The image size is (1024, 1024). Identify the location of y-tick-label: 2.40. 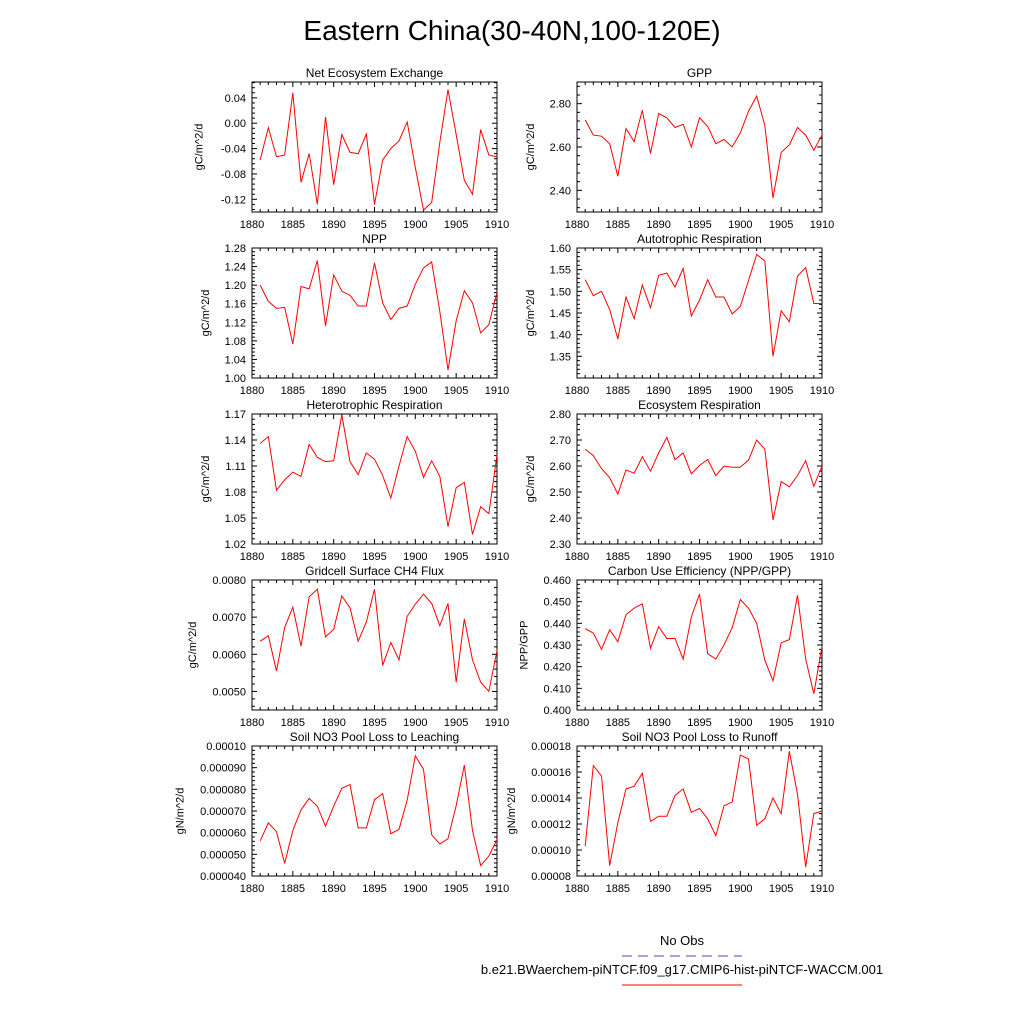
(560, 519).